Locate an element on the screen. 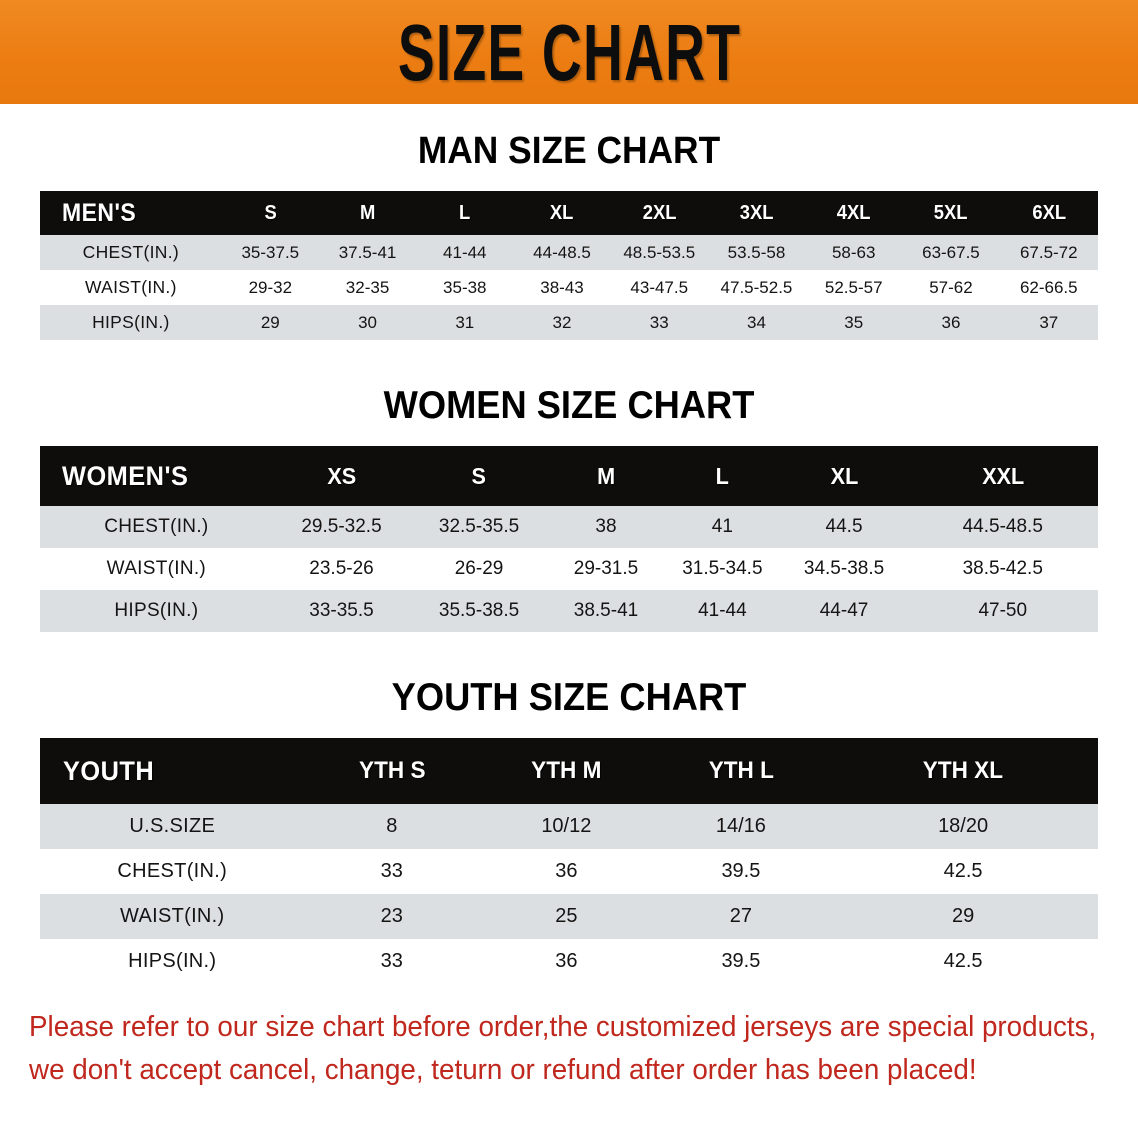  table-row: HIPS(IN.) 29 30 31 32 33 34 35 36 37 is located at coordinates (569, 322).